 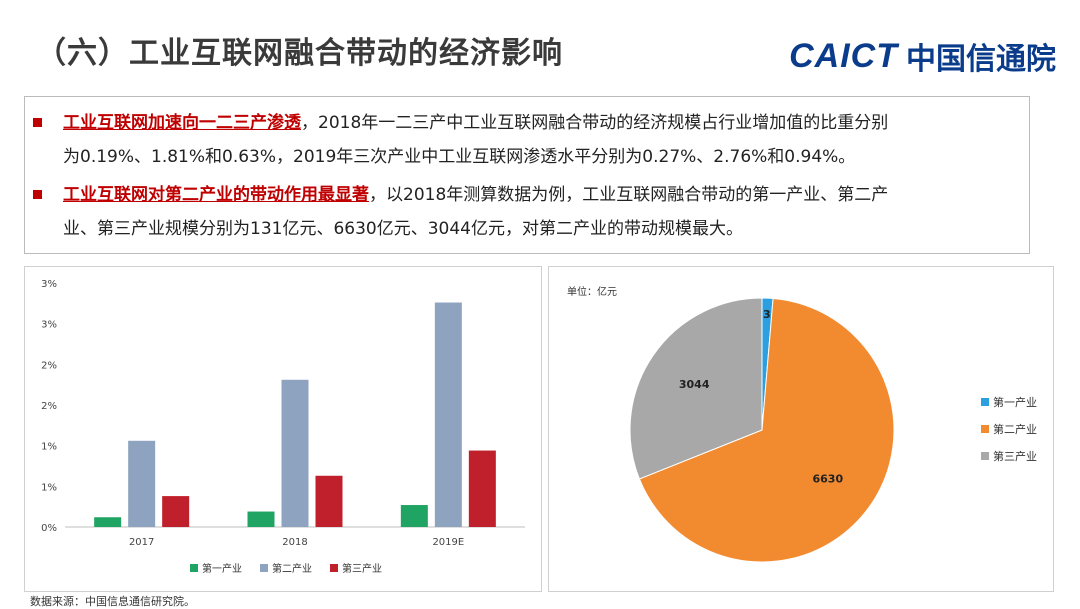 What do you see at coordinates (981, 59) in the screenshot?
I see `logo-chinese: 中国信通院` at bounding box center [981, 59].